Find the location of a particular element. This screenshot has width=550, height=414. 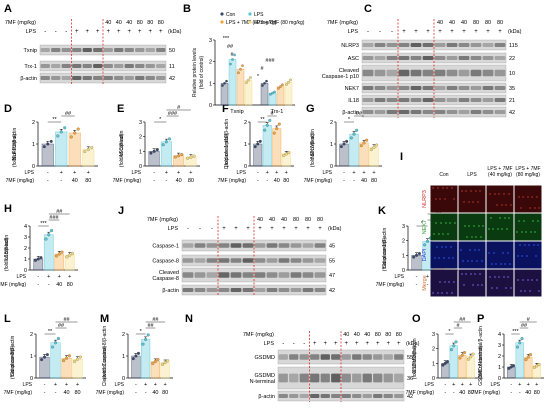

y-axis-label: Caspase-1/β-actin(fold of control) is located at coordinates (385, 249).